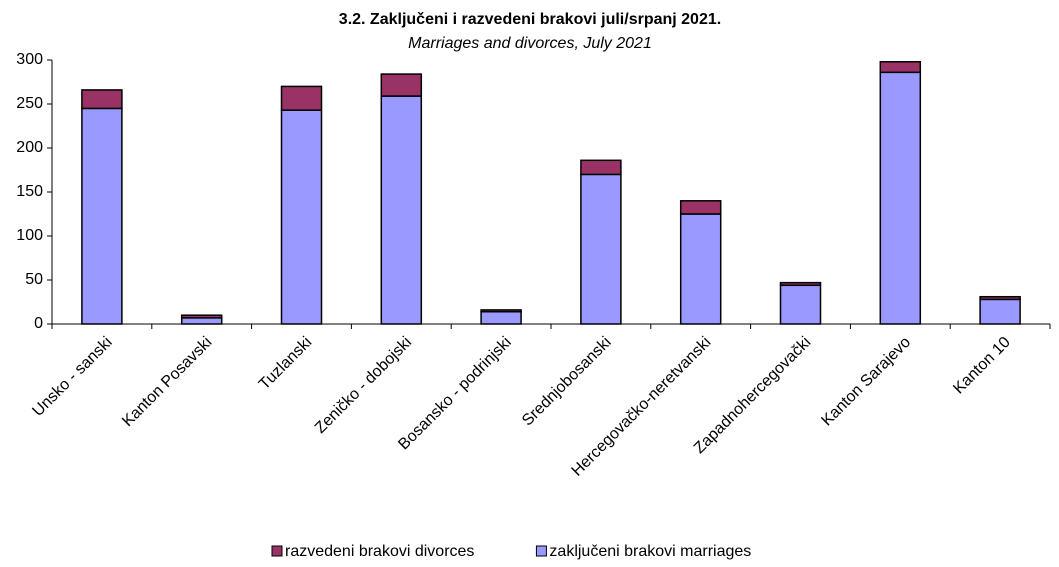 The image size is (1059, 567). What do you see at coordinates (285, 363) in the screenshot?
I see `x-tick-label: Tuzlanski` at bounding box center [285, 363].